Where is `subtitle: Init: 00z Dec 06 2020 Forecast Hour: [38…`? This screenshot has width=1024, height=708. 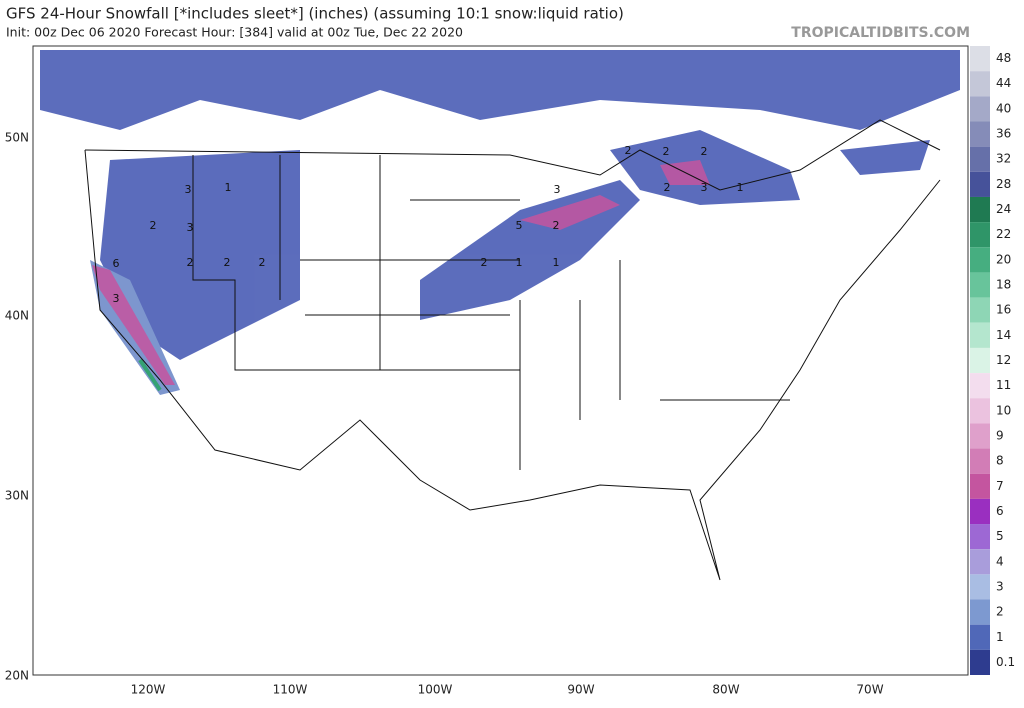
subtitle: Init: 00z Dec 06 2020 Forecast Hour: [38… is located at coordinates (234, 32).